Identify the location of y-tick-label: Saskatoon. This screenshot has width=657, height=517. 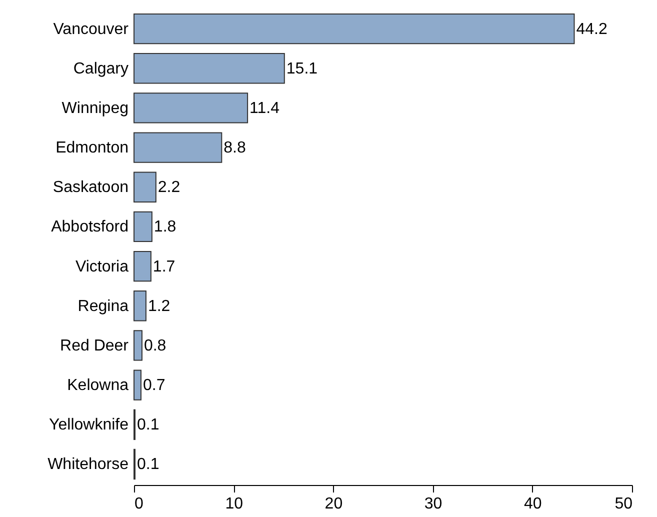
(90, 187).